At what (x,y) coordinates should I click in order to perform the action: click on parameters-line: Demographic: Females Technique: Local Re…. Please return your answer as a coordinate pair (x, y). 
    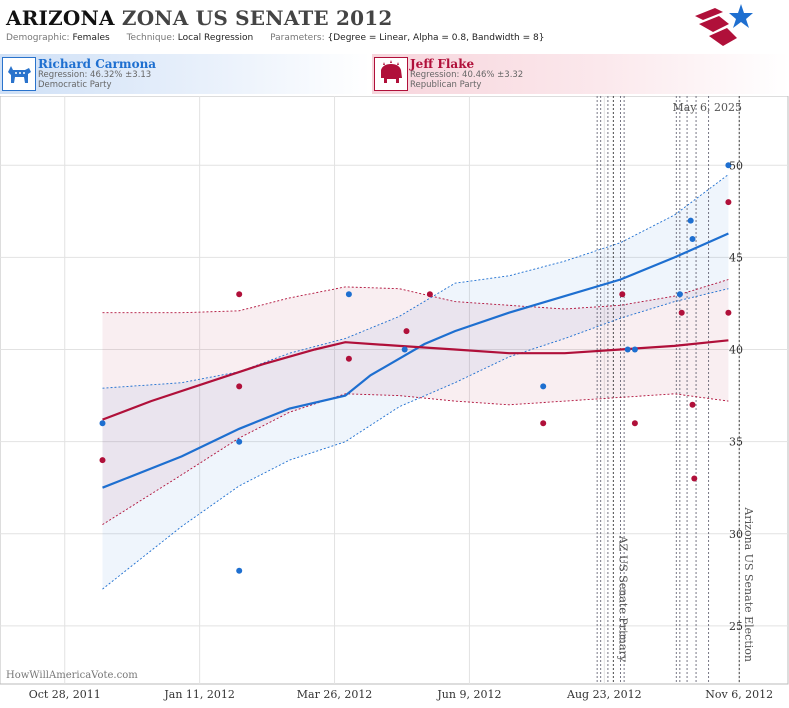
    Looking at the image, I should click on (282, 38).